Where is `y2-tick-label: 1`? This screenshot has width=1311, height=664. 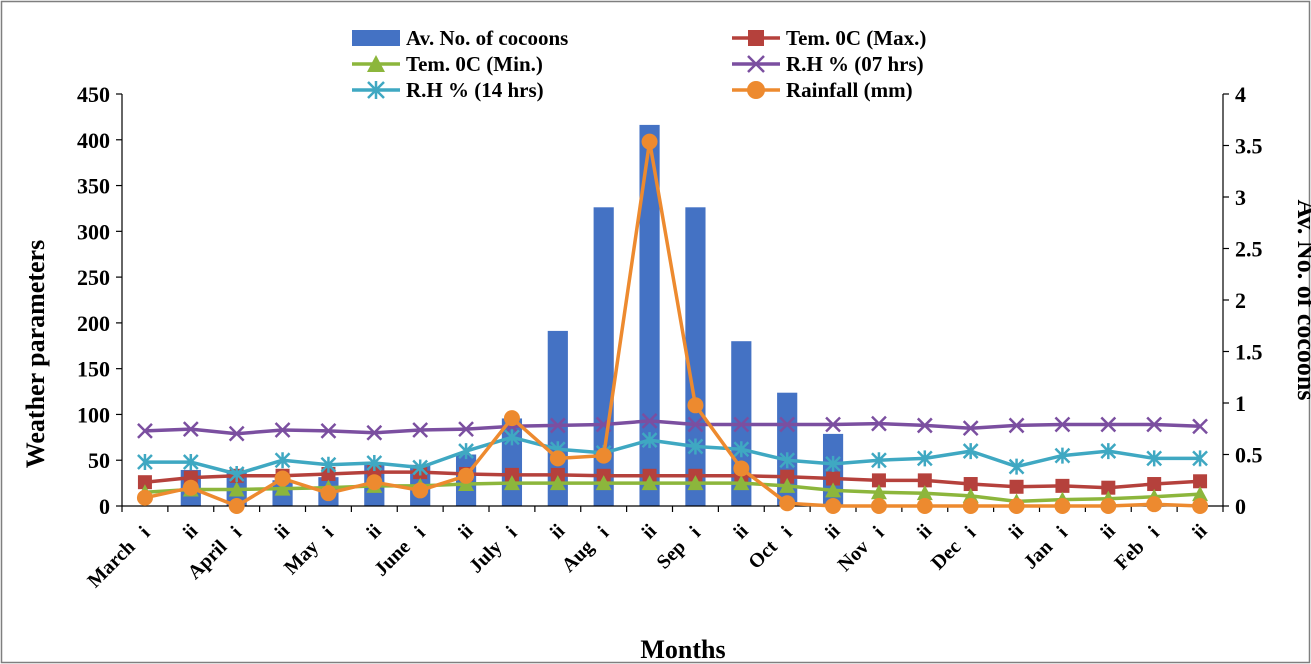
y2-tick-label: 1 is located at coordinates (1240, 403).